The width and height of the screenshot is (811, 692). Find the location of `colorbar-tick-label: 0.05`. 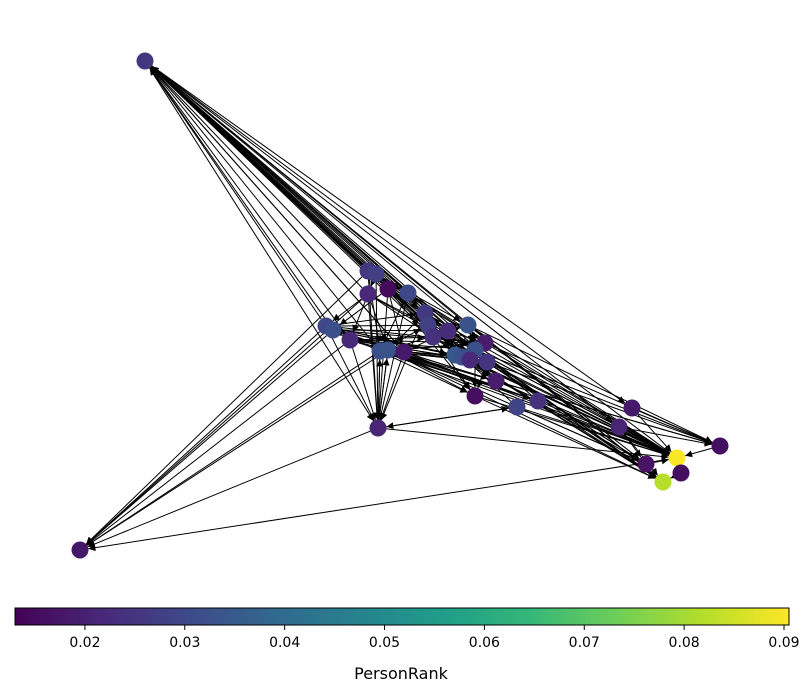

colorbar-tick-label: 0.05 is located at coordinates (384, 643).